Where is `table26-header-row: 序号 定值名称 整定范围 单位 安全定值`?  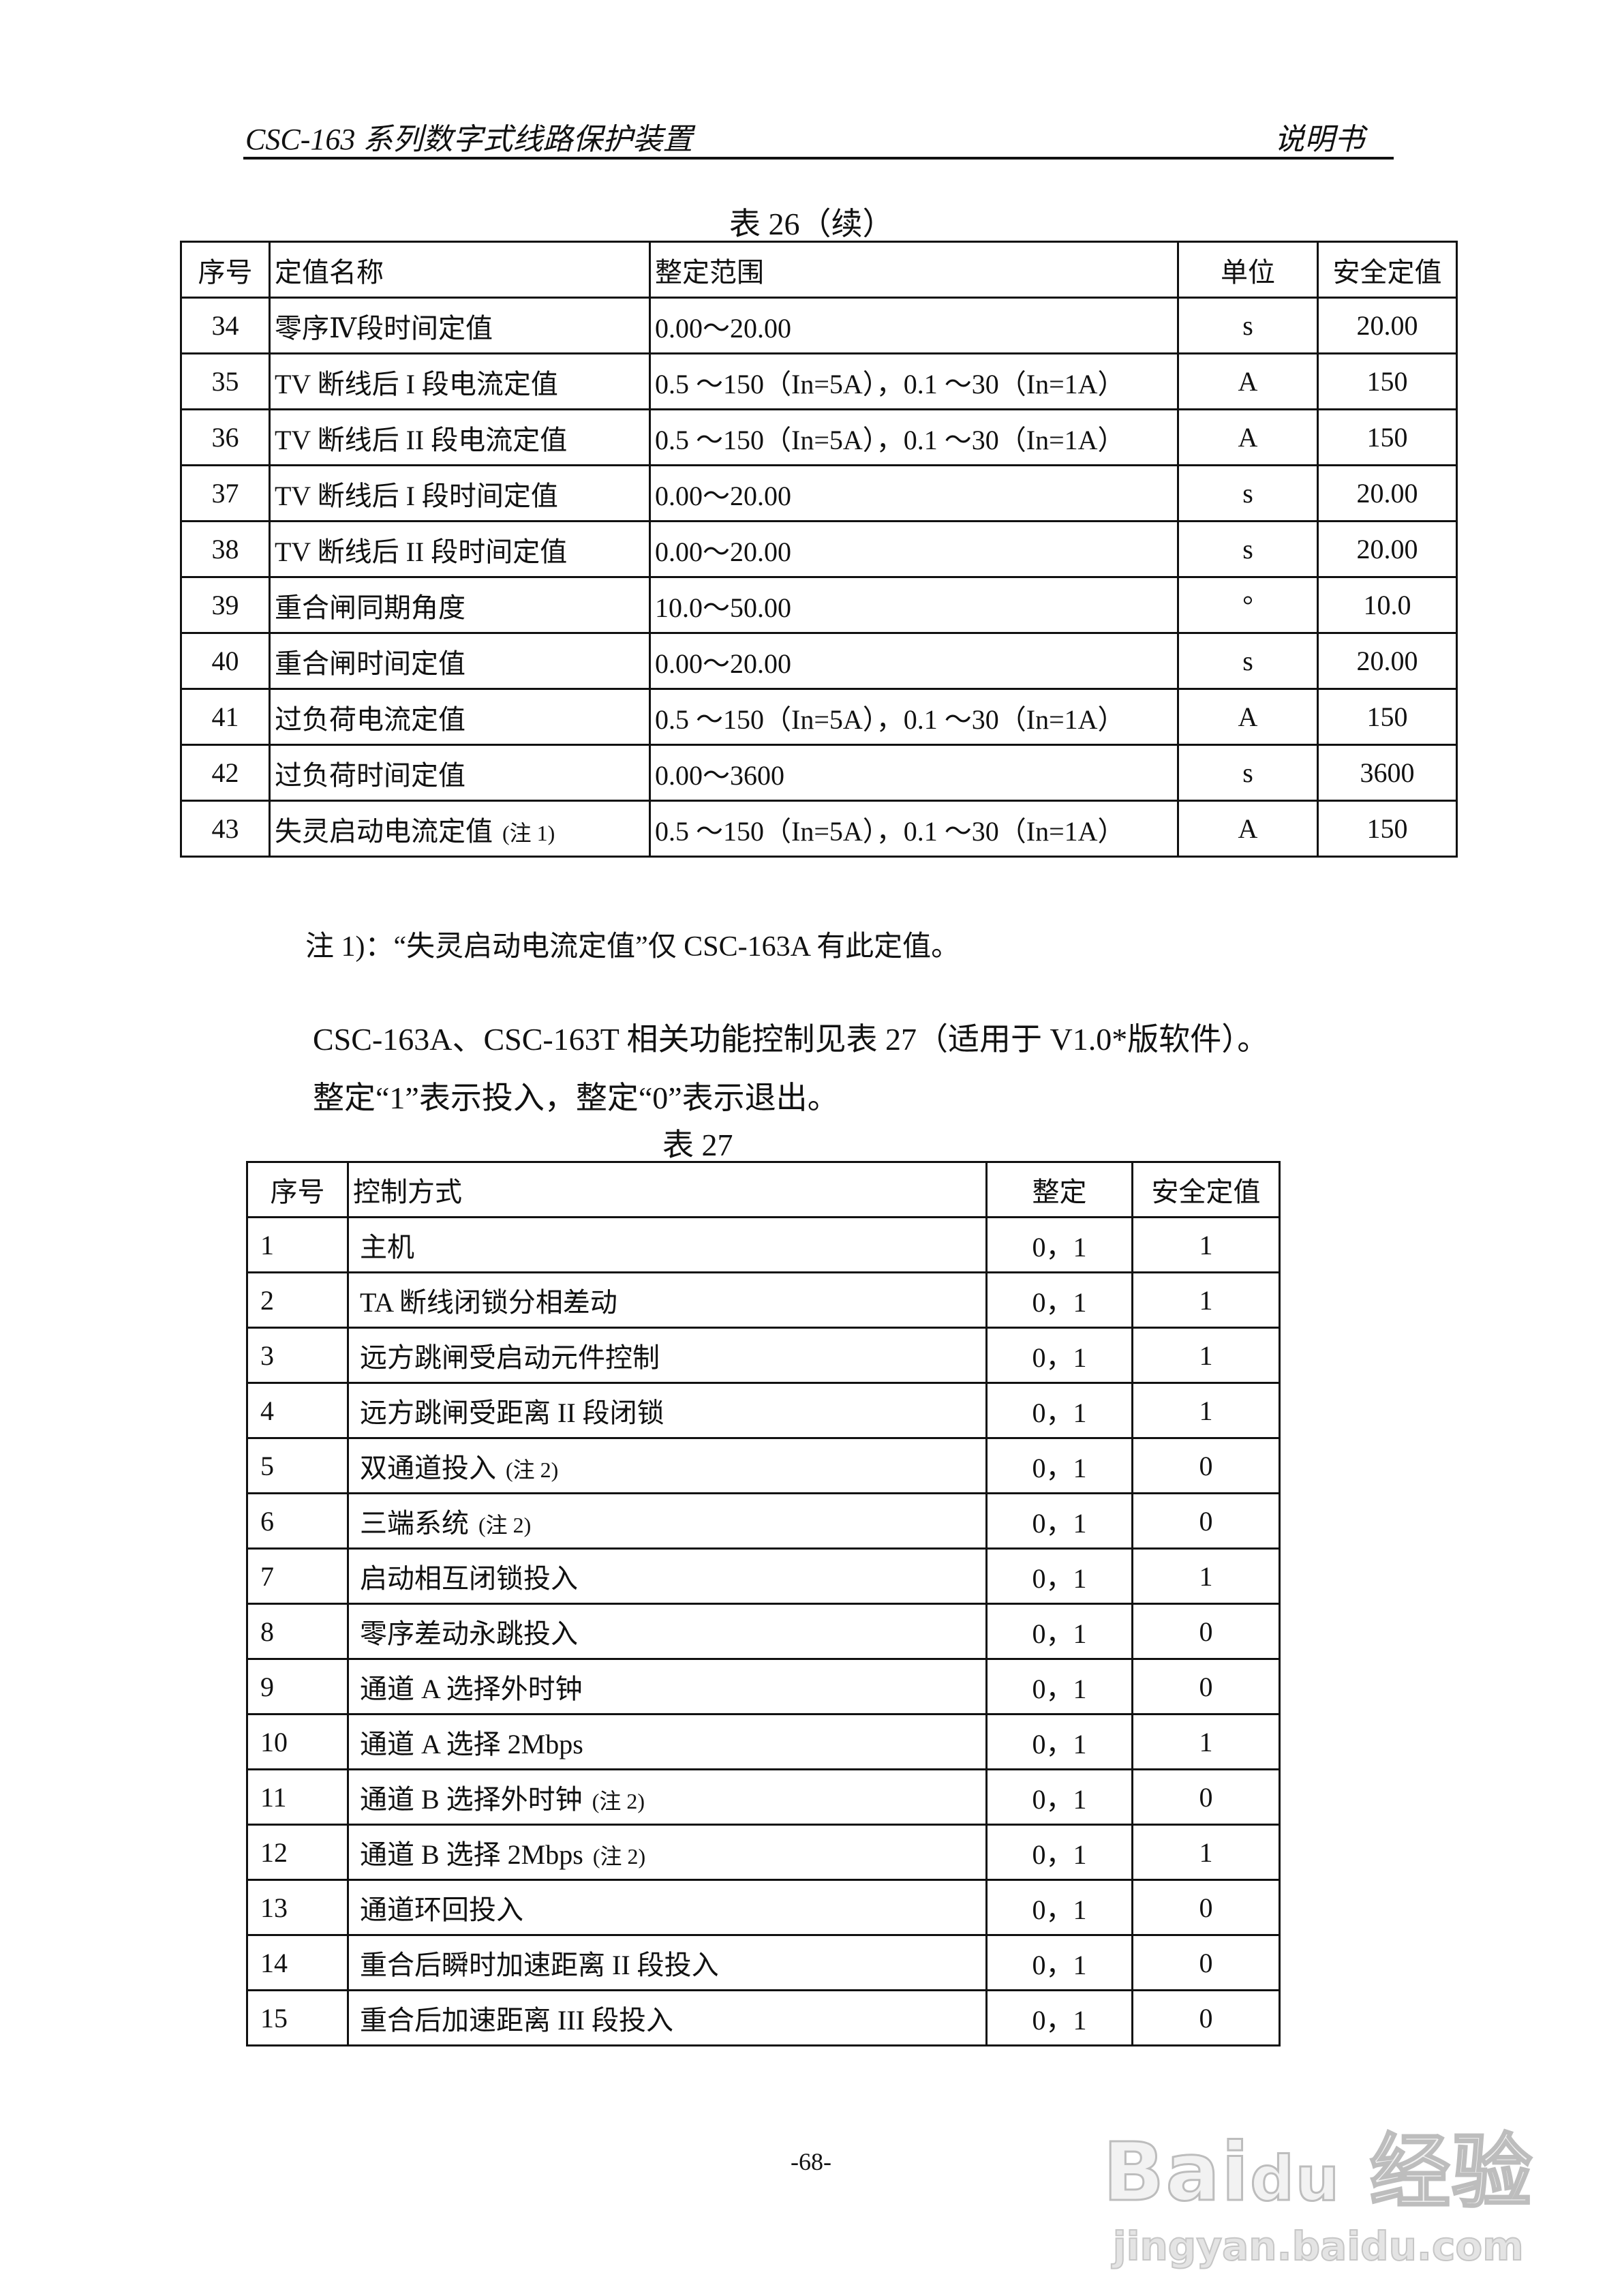 table26-header-row: 序号 定值名称 整定范围 单位 安全定值 is located at coordinates (819, 270).